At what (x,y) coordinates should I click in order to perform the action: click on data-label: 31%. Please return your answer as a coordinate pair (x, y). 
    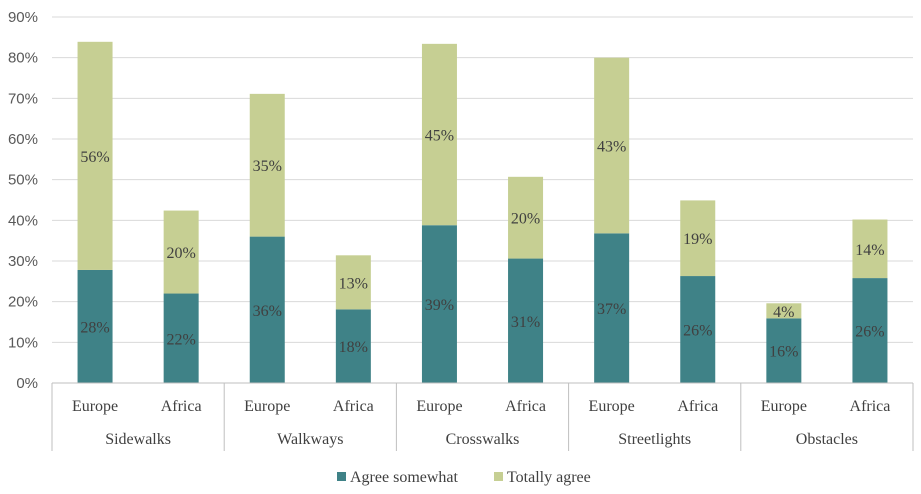
    Looking at the image, I should click on (525, 322).